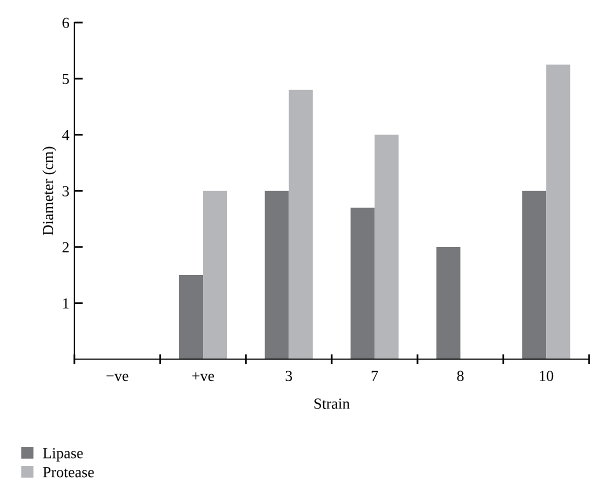  Describe the element at coordinates (117, 378) in the screenshot. I see `x-tick-label: −ve` at that location.